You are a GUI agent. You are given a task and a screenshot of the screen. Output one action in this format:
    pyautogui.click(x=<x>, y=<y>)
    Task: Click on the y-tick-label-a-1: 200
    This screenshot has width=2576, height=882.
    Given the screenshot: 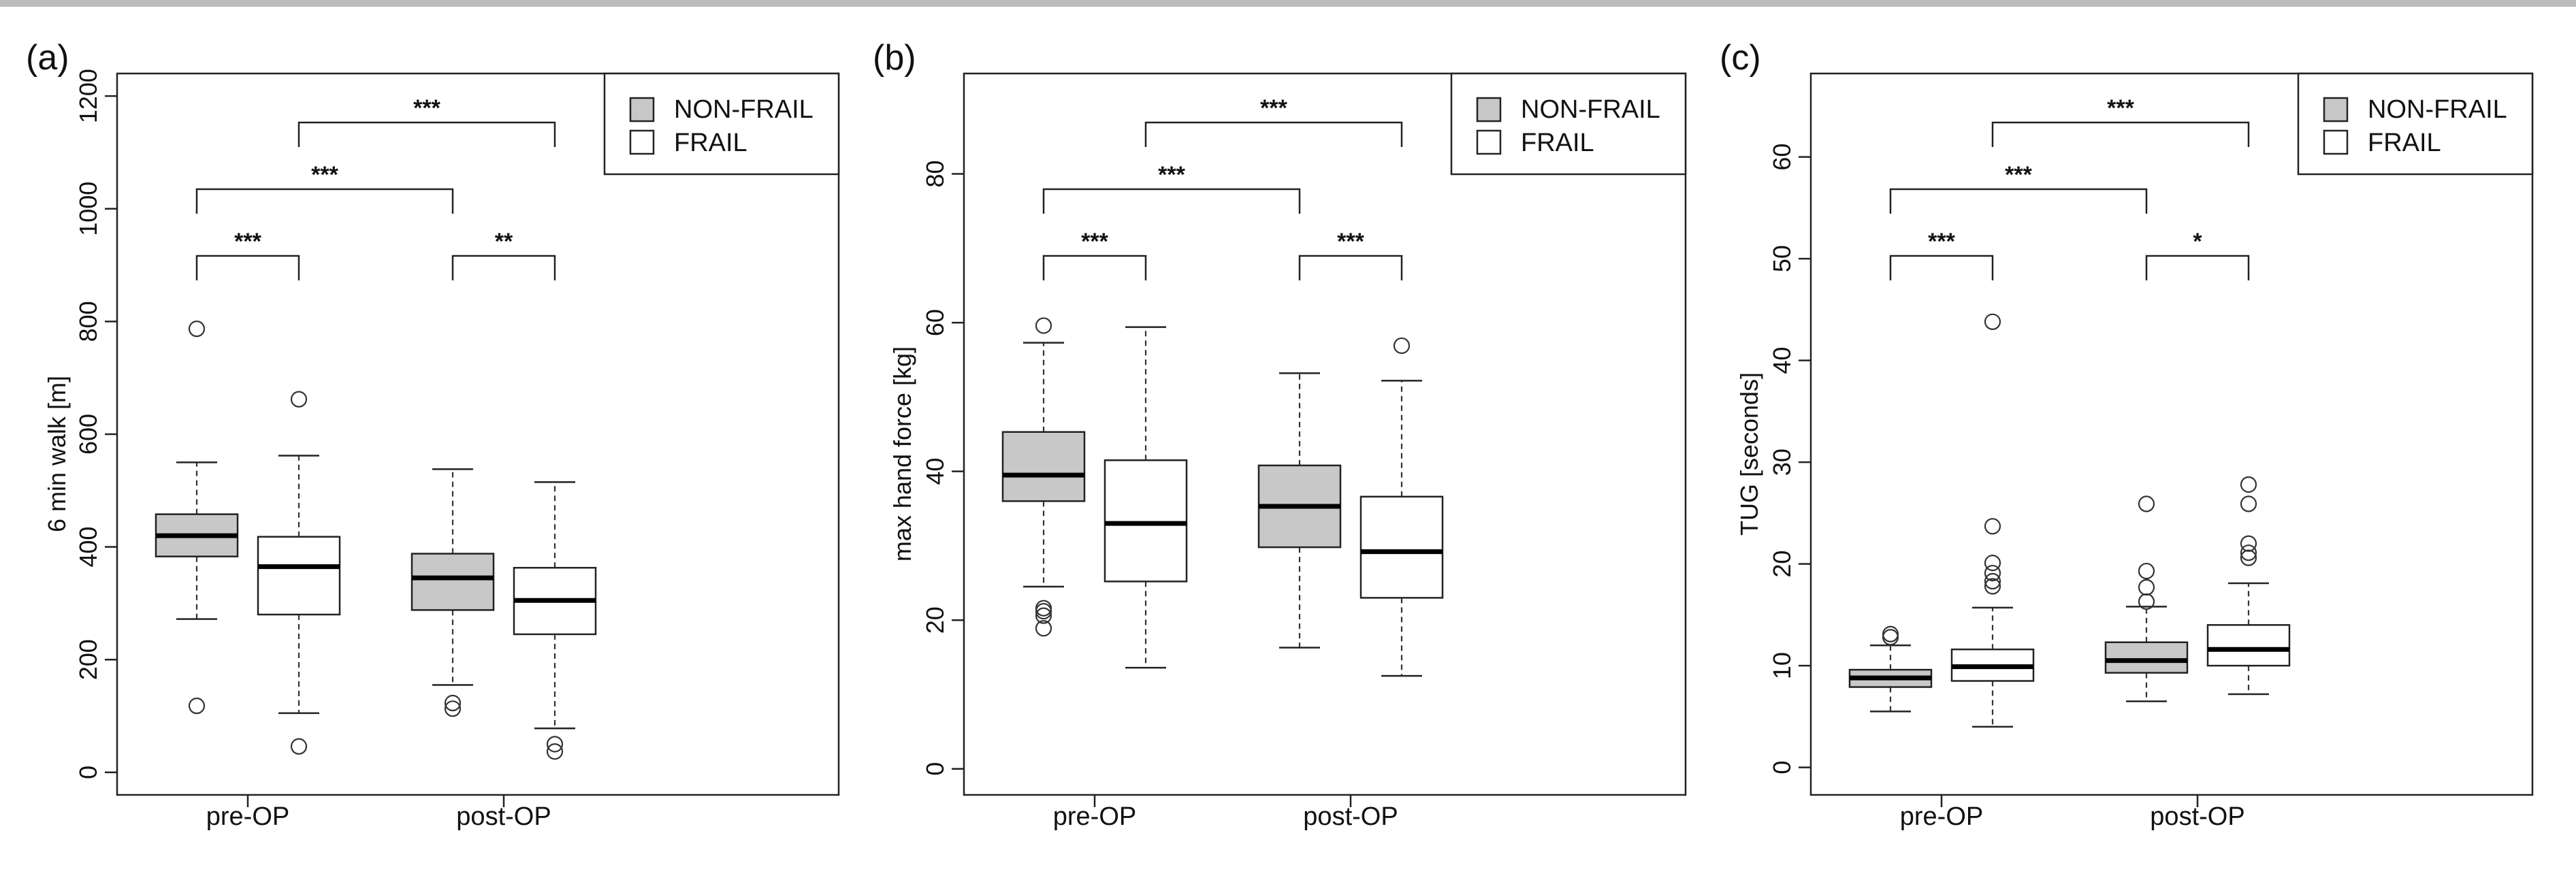 What is the action you would take?
    pyautogui.click(x=88, y=660)
    